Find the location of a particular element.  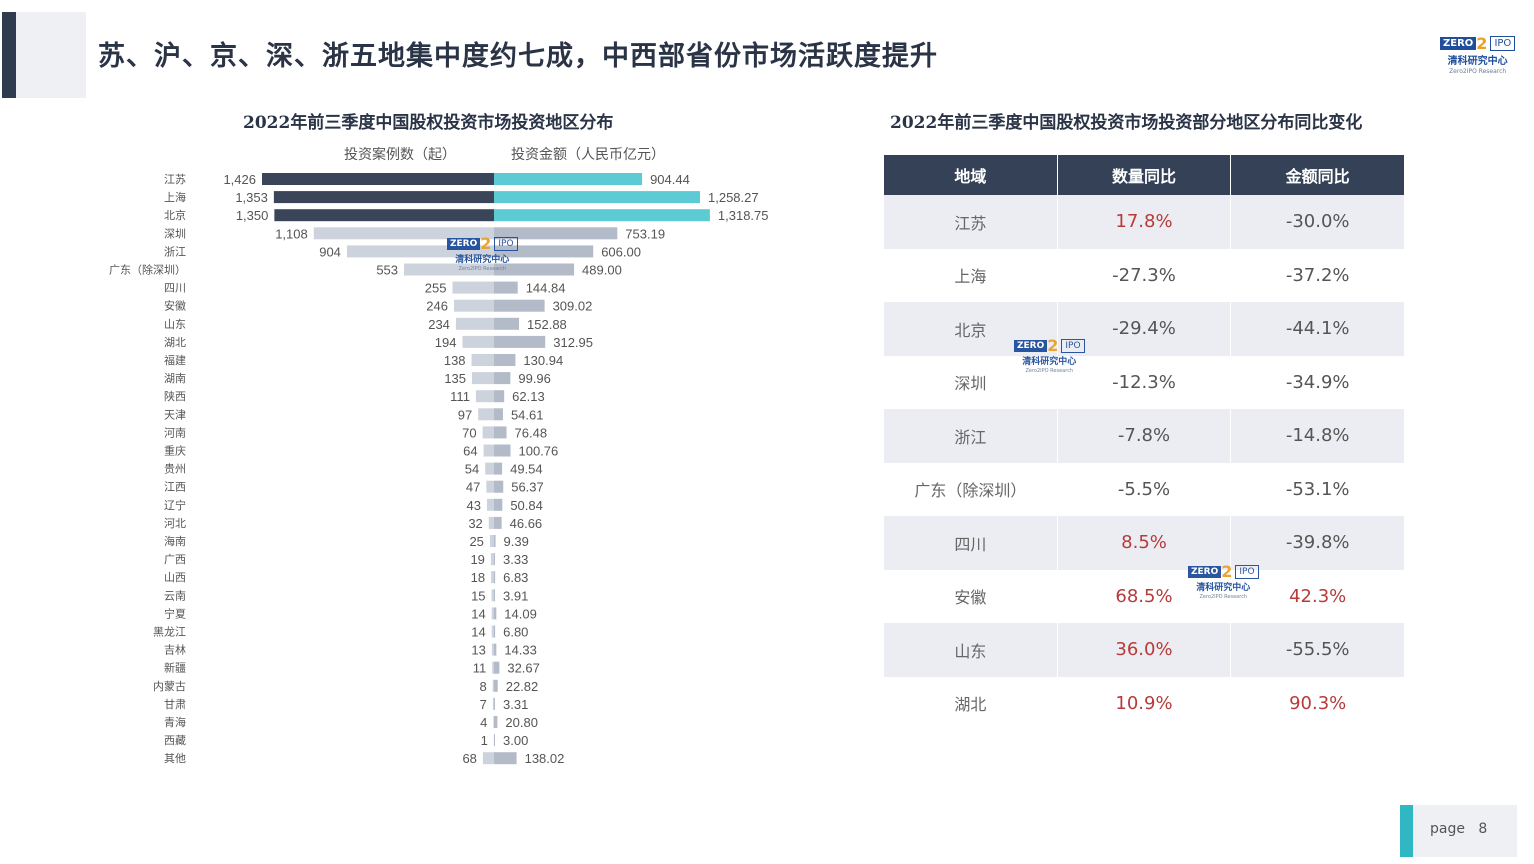

count-data-label: 904 is located at coordinates (330, 251).